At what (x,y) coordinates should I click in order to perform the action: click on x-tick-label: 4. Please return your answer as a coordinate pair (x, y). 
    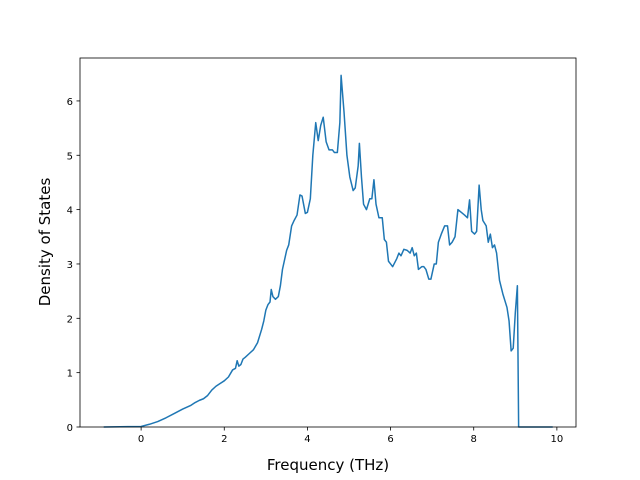
    Looking at the image, I should click on (307, 439).